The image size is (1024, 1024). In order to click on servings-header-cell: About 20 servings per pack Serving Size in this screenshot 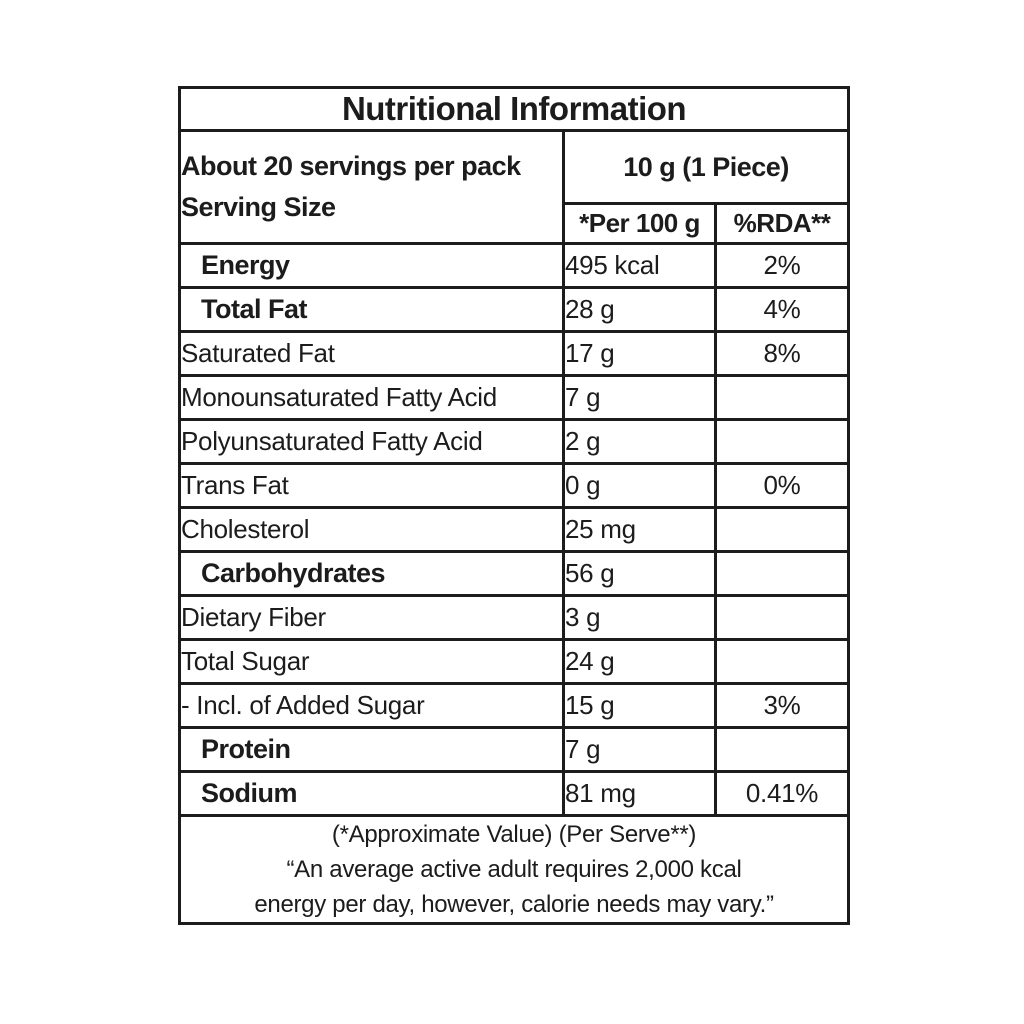, I will do `click(371, 187)`.